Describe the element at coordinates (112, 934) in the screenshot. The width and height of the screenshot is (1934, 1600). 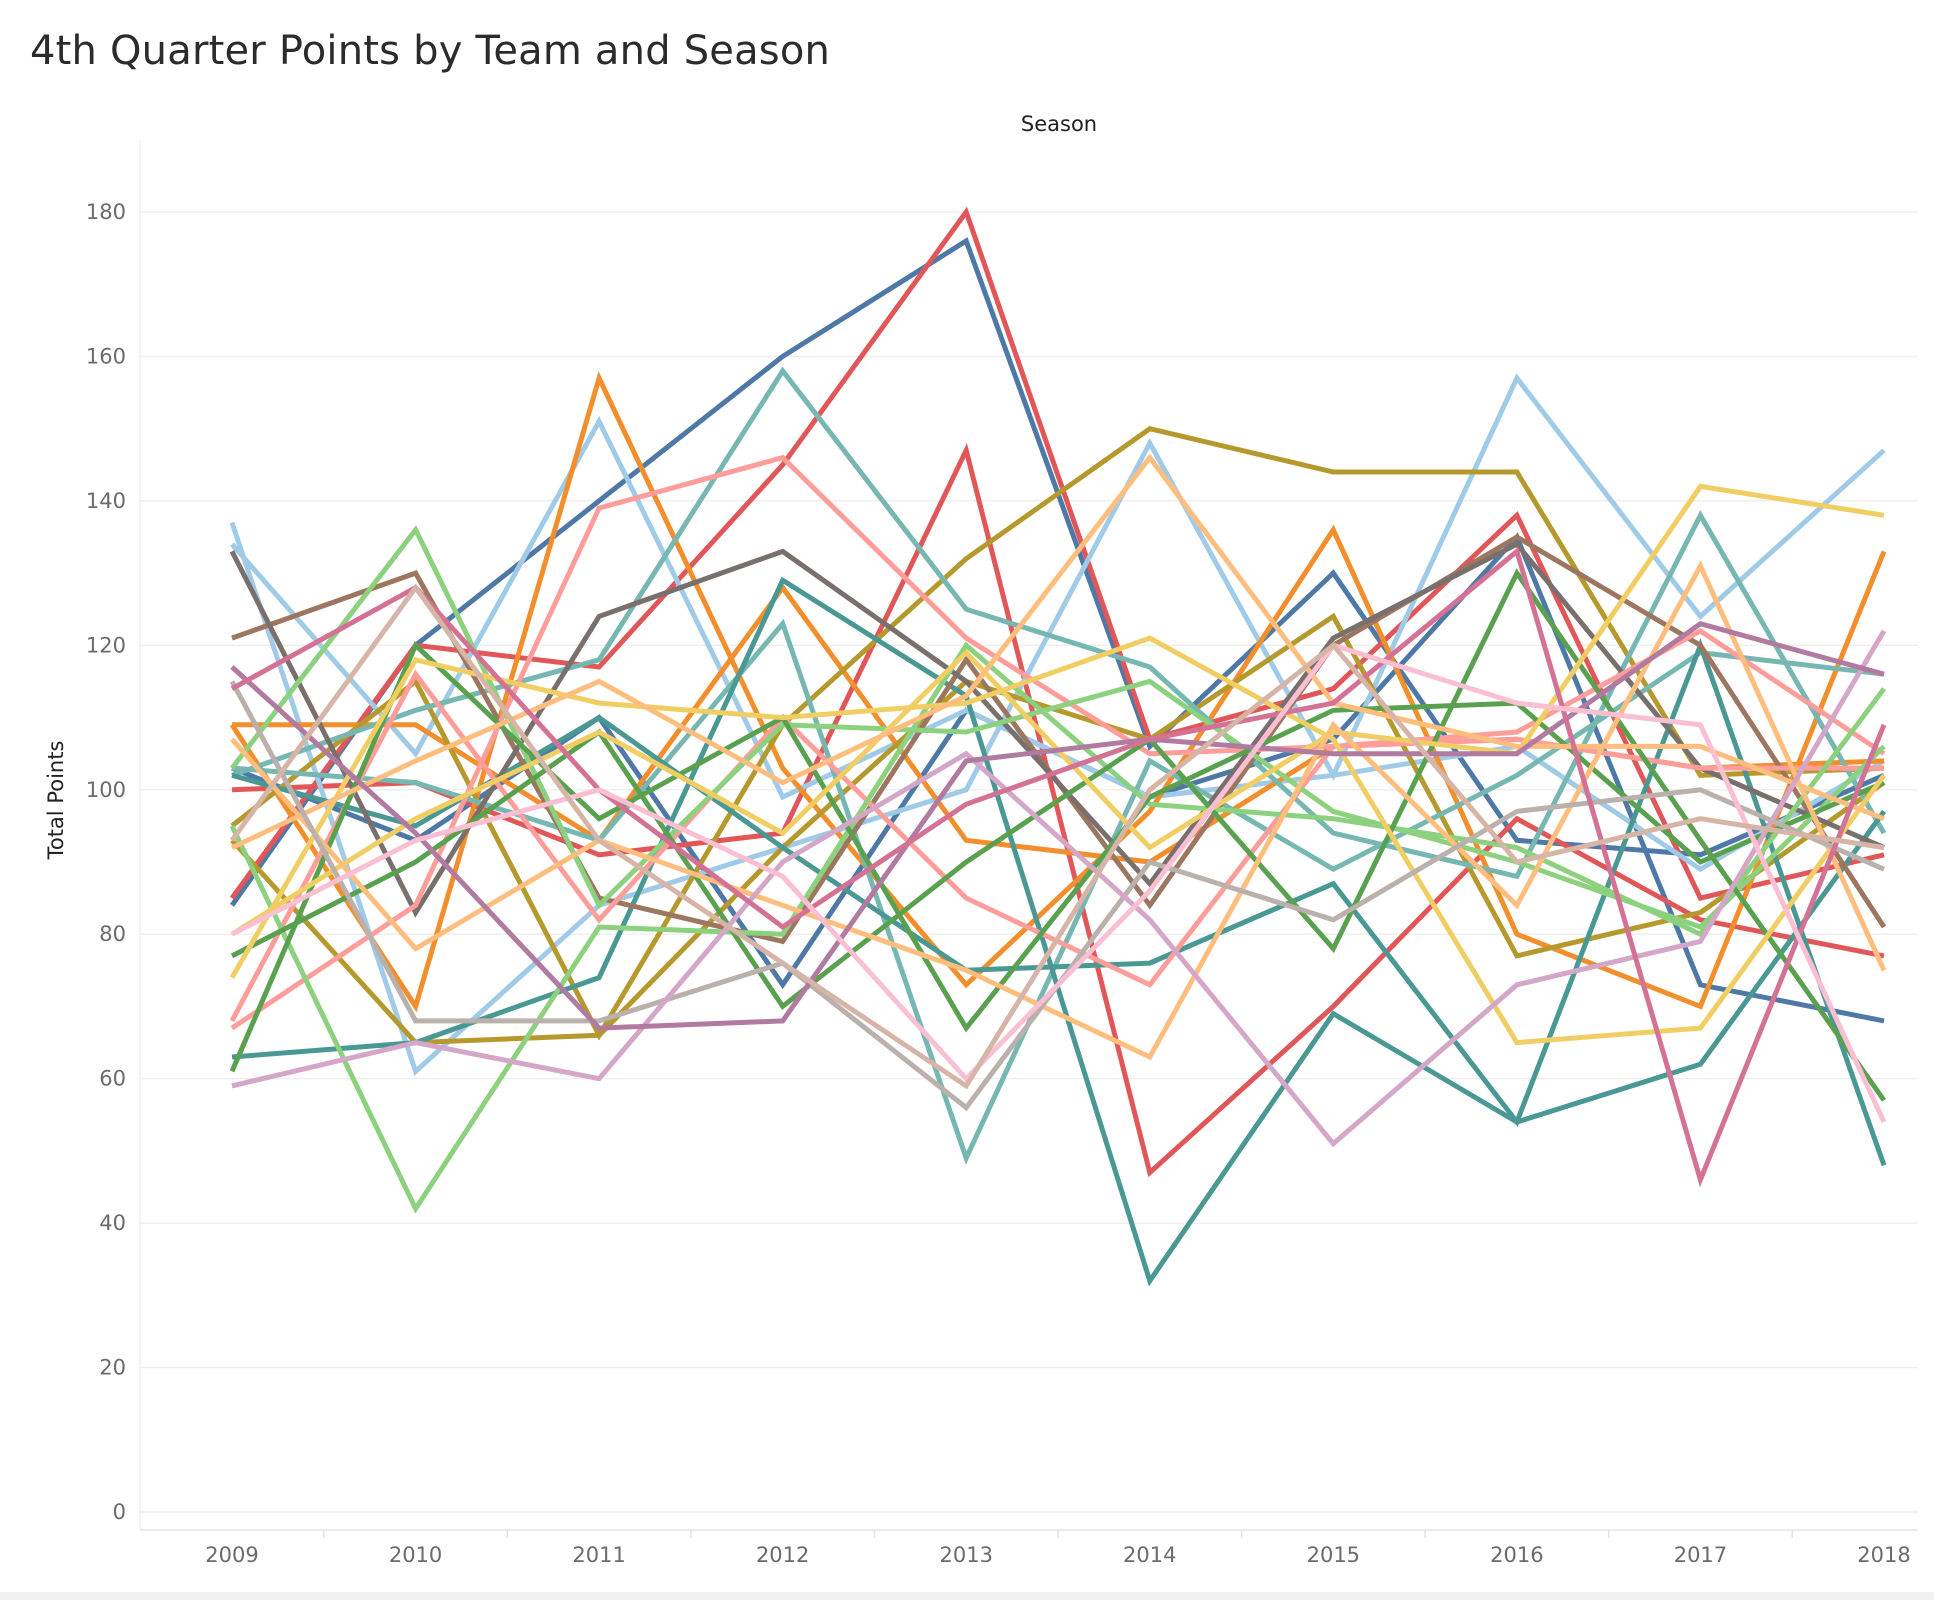
I see `y-tick-label: 80` at that location.